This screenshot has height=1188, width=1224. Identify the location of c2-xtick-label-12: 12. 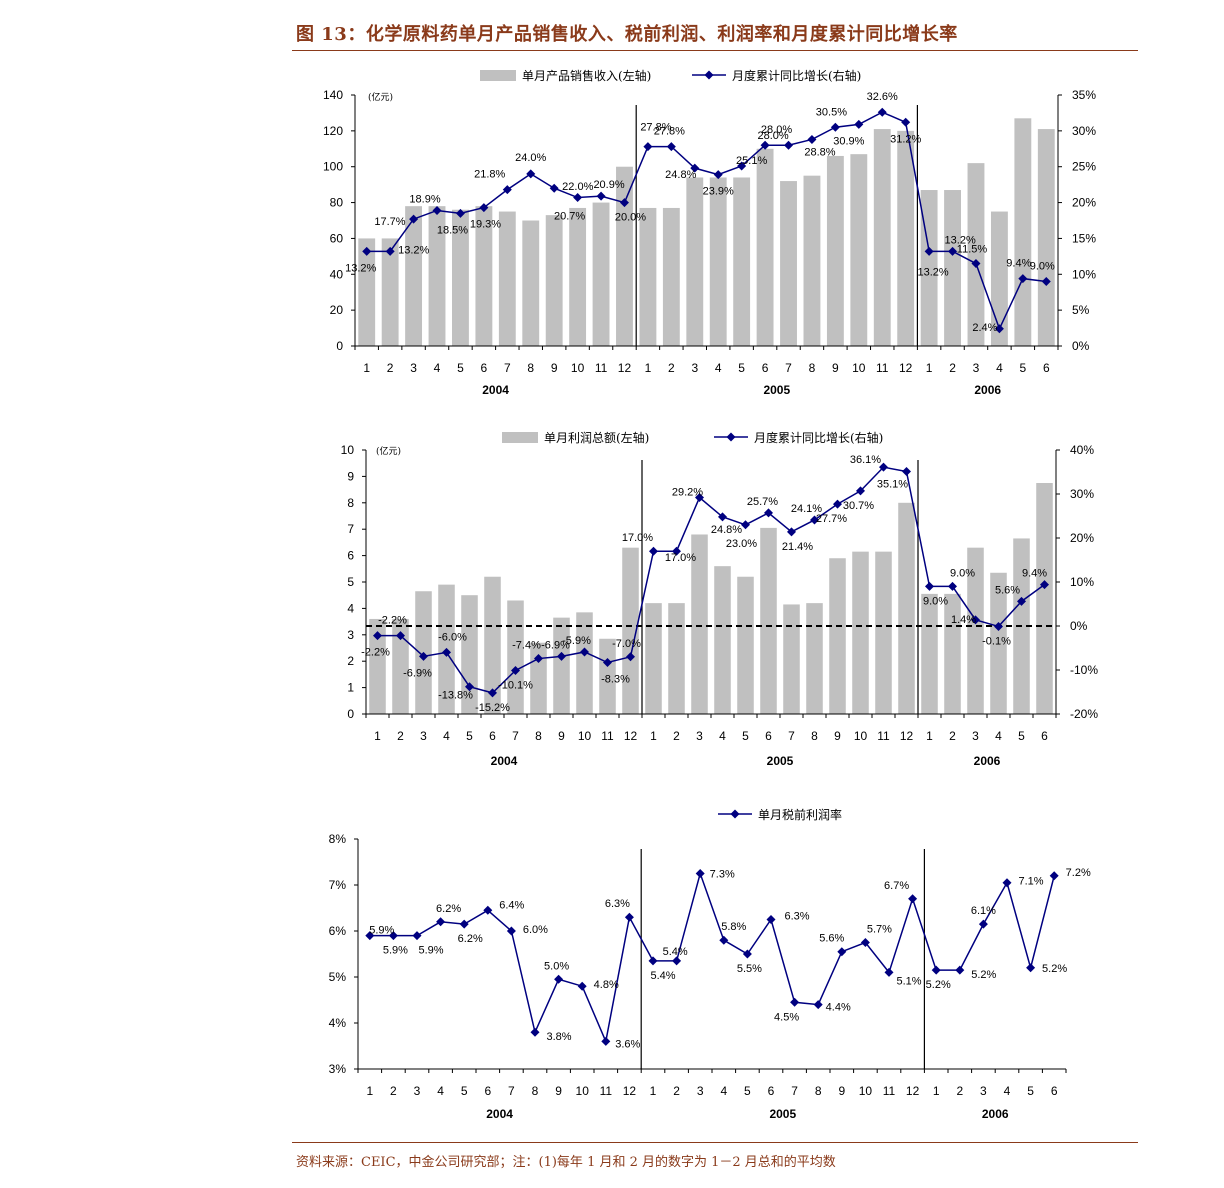
(631, 736).